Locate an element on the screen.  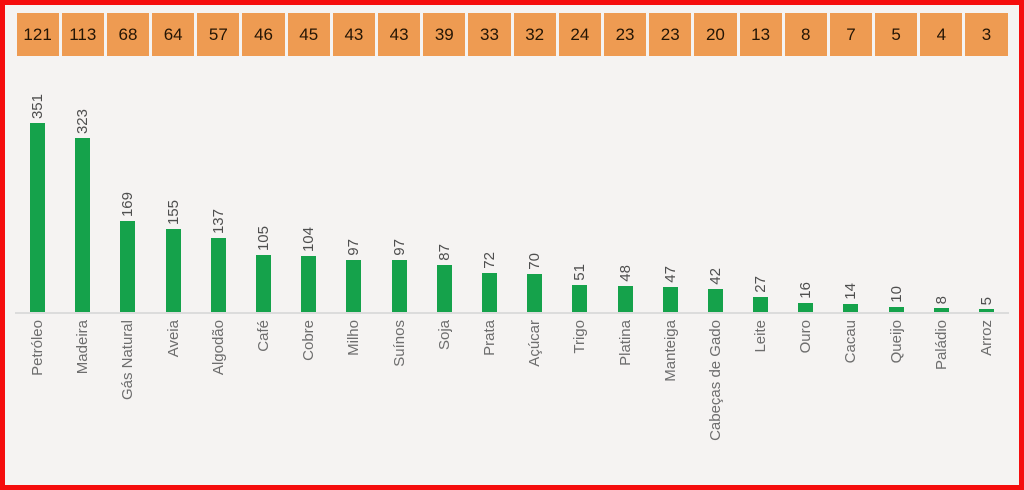
x-axis-label: Cacau is located at coordinates (851, 342).